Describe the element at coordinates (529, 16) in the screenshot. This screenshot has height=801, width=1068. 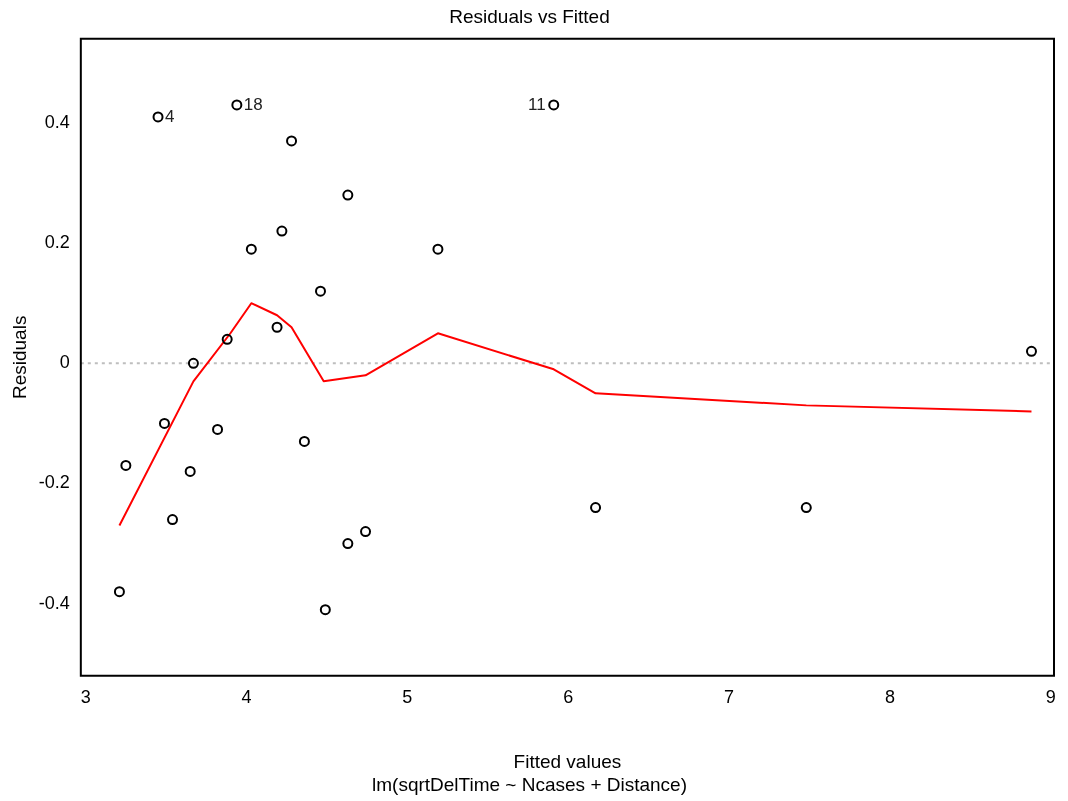
I see `chart-title: Residuals vs Fitted` at that location.